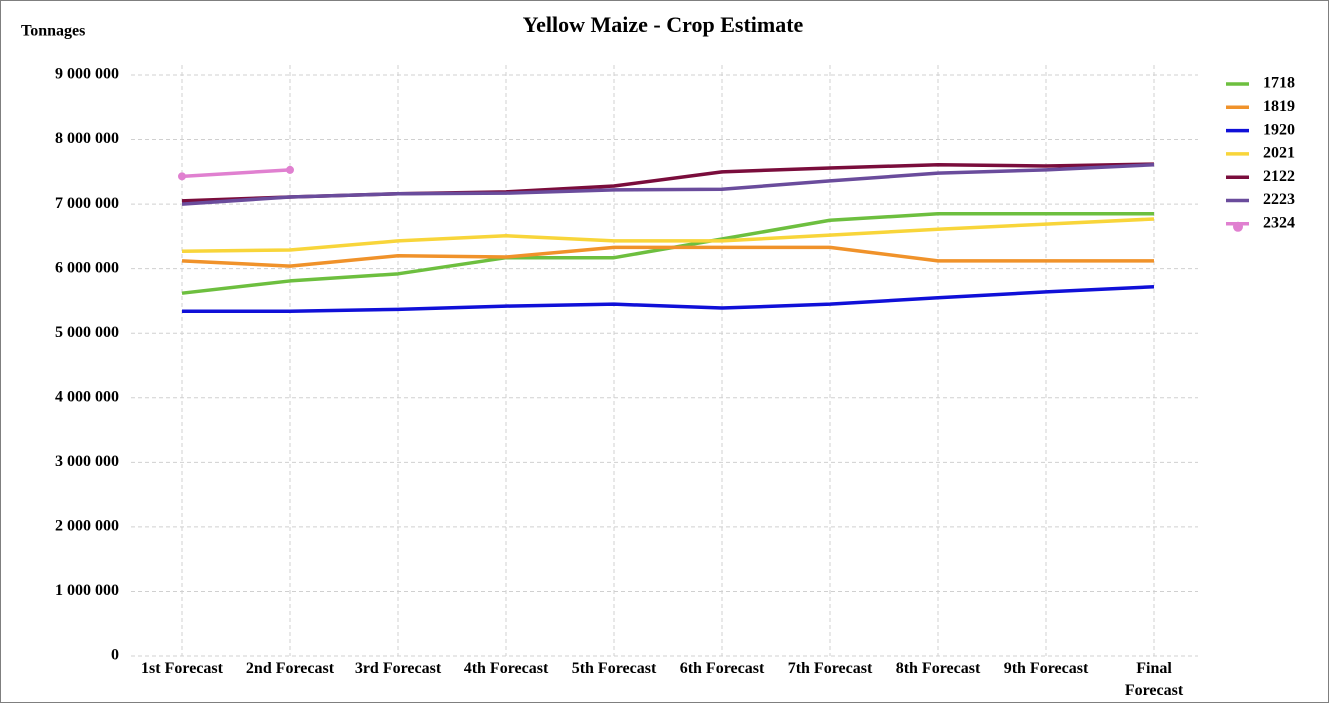 The height and width of the screenshot is (703, 1329). Describe the element at coordinates (1279, 222) in the screenshot. I see `legend-label: 2324` at that location.